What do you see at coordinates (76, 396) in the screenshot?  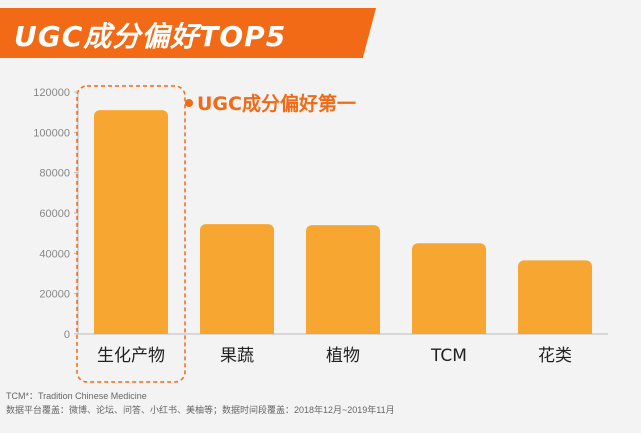 I see `footnote-tcm: TCM*：Tradition Chinese Medicine` at bounding box center [76, 396].